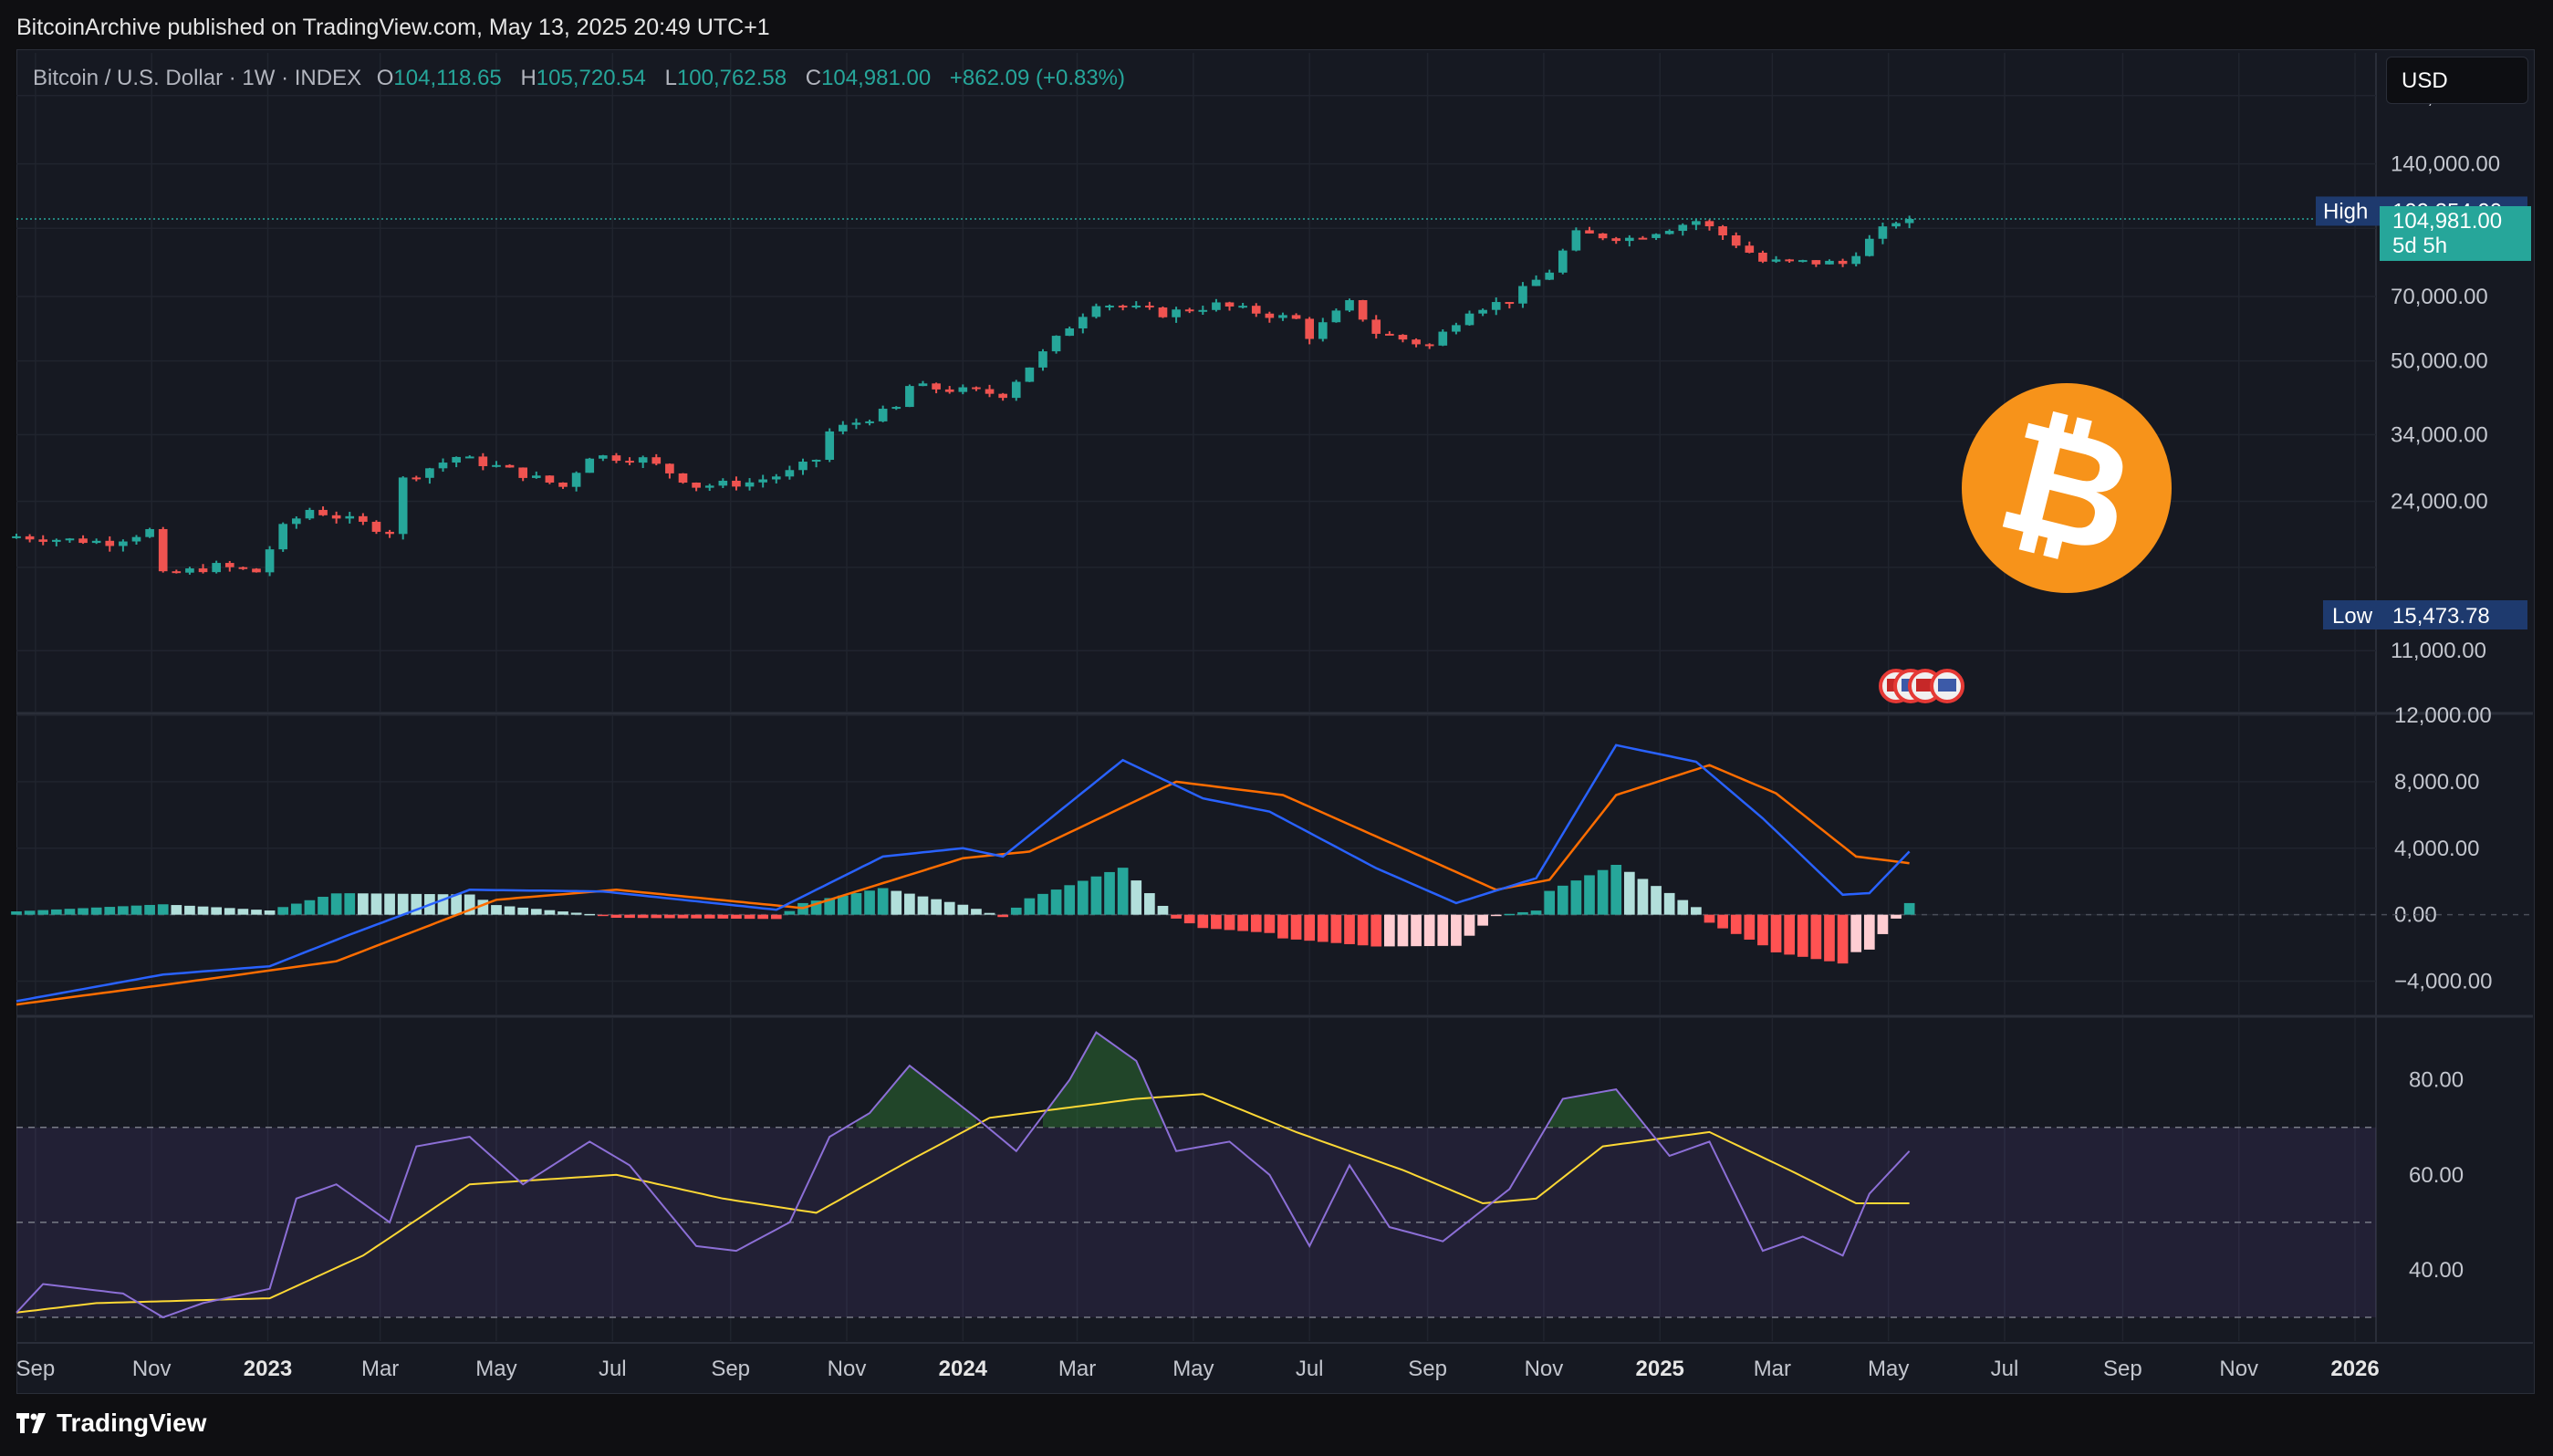  I want to click on last-price-value: 104,981.00, so click(2447, 221).